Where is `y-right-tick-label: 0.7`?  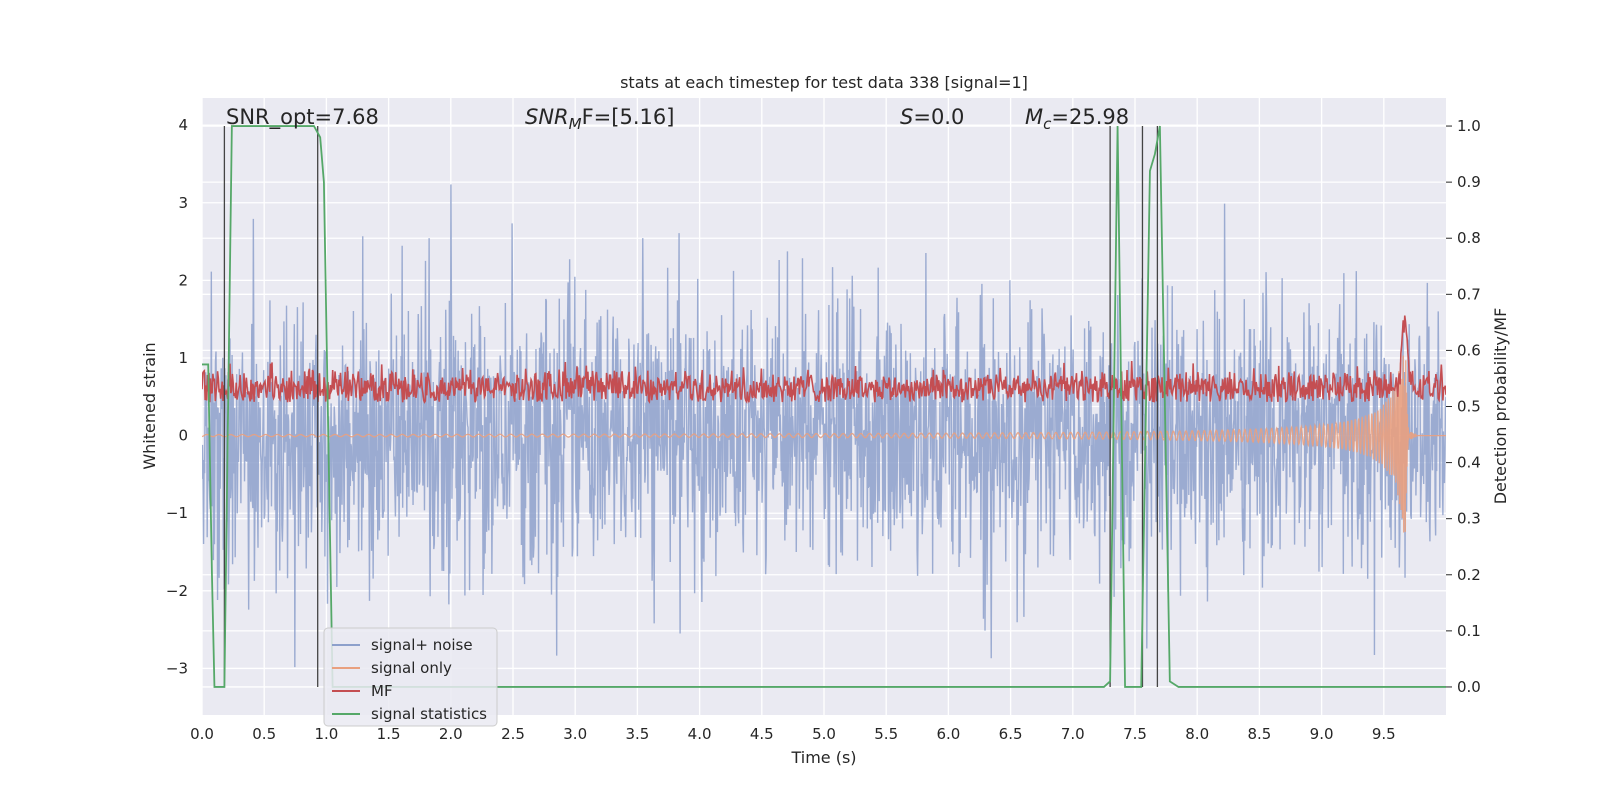
y-right-tick-label: 0.7 is located at coordinates (1469, 294).